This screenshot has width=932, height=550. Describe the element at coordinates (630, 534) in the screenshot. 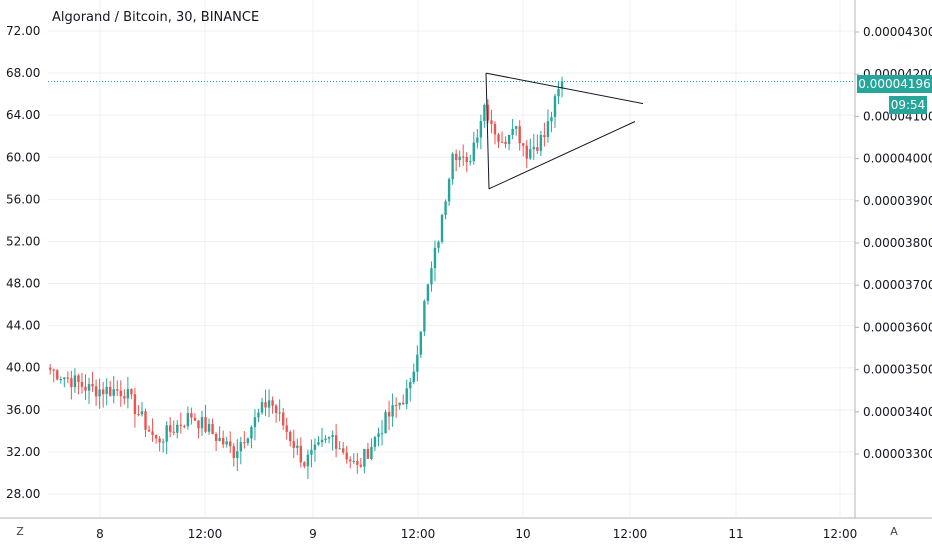

I see `time-axis-tick-label: 12:00` at that location.